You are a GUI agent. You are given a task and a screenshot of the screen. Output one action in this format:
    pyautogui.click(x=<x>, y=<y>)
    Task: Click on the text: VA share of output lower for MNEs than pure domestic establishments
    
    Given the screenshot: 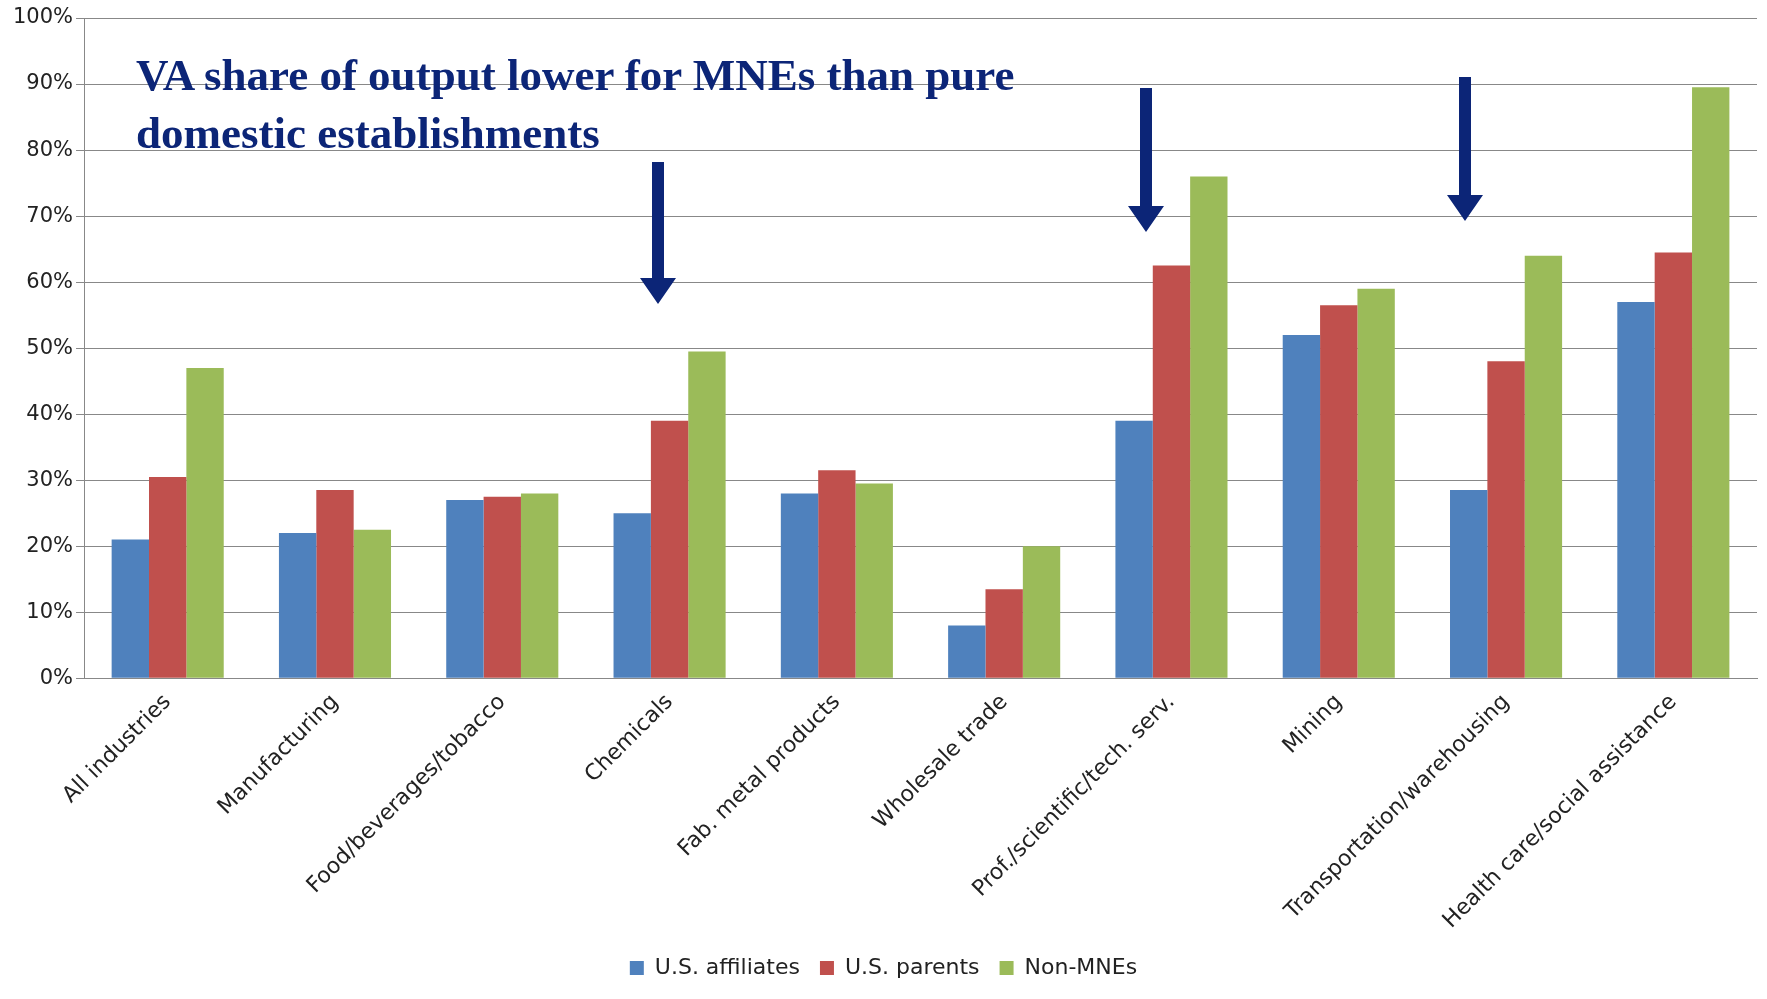 What is the action you would take?
    pyautogui.click(x=576, y=104)
    